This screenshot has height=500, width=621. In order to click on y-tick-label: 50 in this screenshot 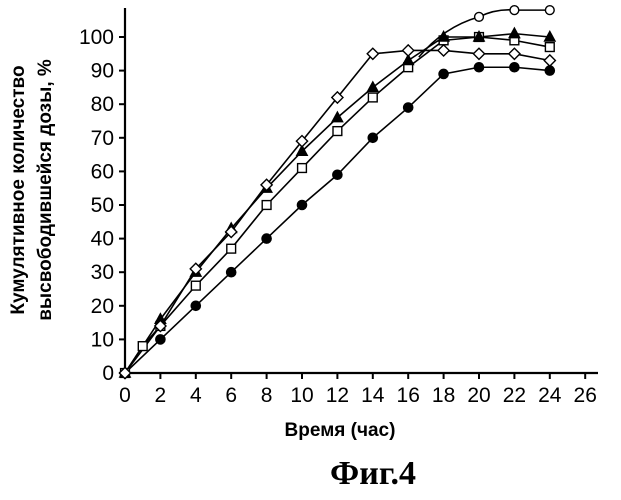, I will do `click(102, 205)`.